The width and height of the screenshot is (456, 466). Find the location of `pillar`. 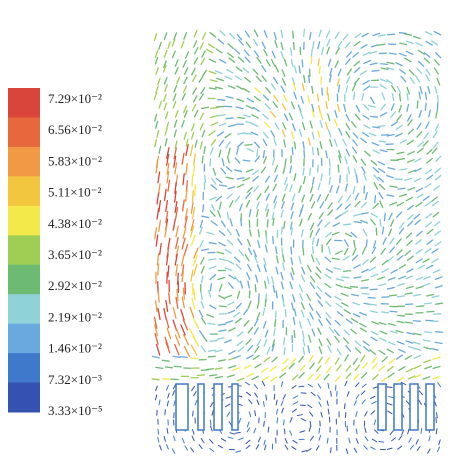

pillar is located at coordinates (398, 407).